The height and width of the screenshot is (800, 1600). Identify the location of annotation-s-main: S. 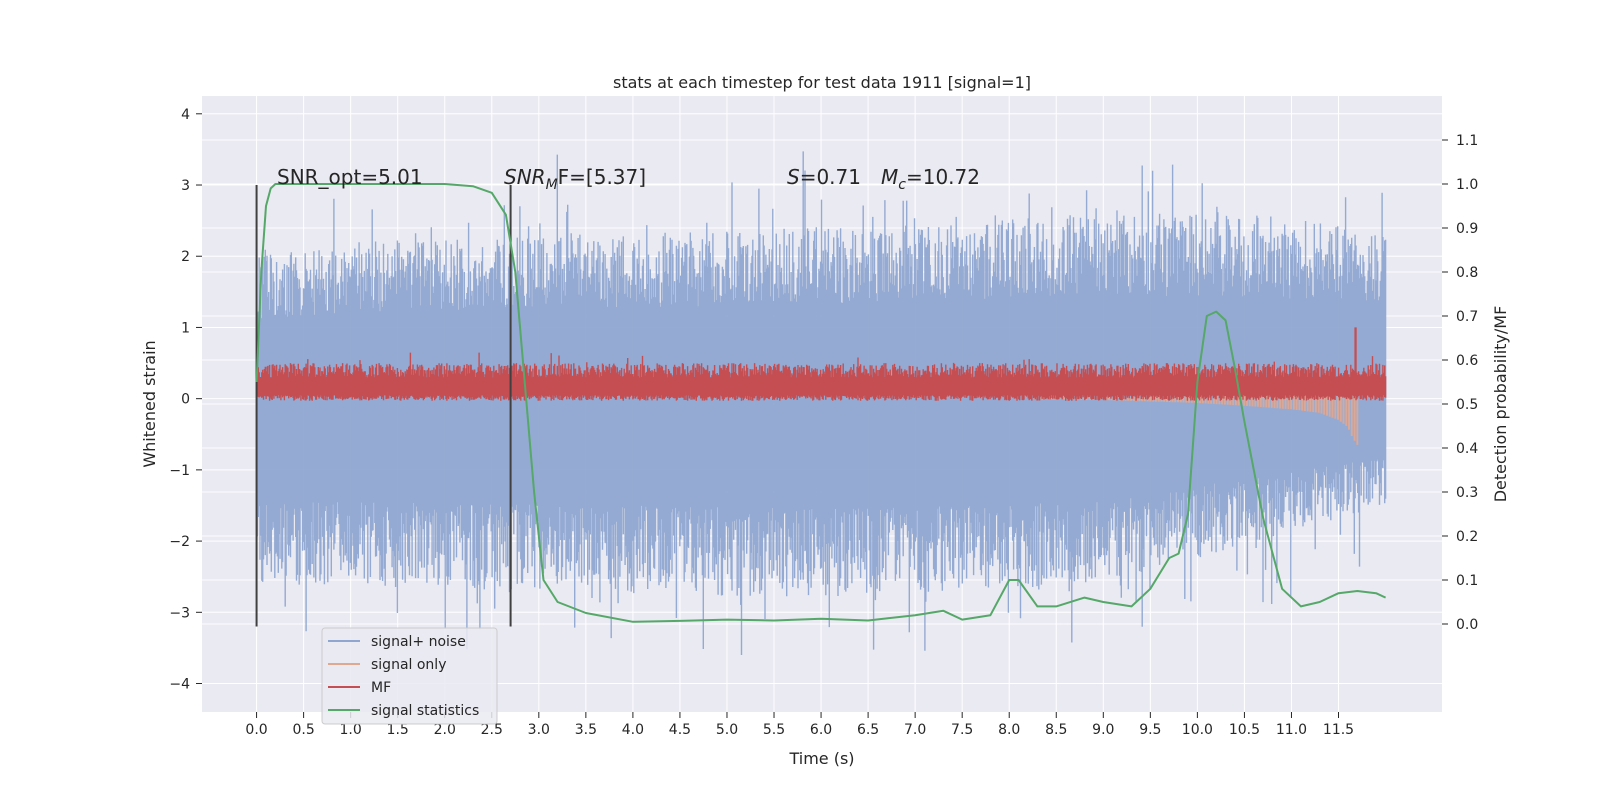
(793, 177).